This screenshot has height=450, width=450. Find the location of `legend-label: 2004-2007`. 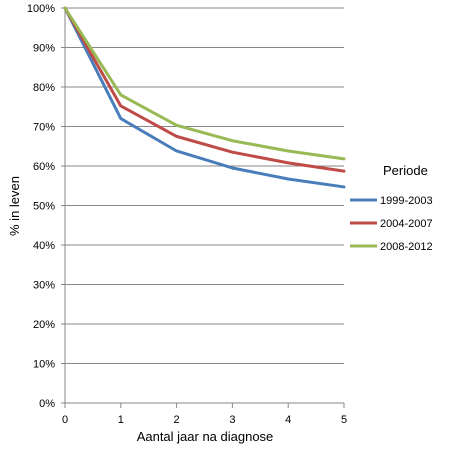

legend-label: 2004-2007 is located at coordinates (406, 224).